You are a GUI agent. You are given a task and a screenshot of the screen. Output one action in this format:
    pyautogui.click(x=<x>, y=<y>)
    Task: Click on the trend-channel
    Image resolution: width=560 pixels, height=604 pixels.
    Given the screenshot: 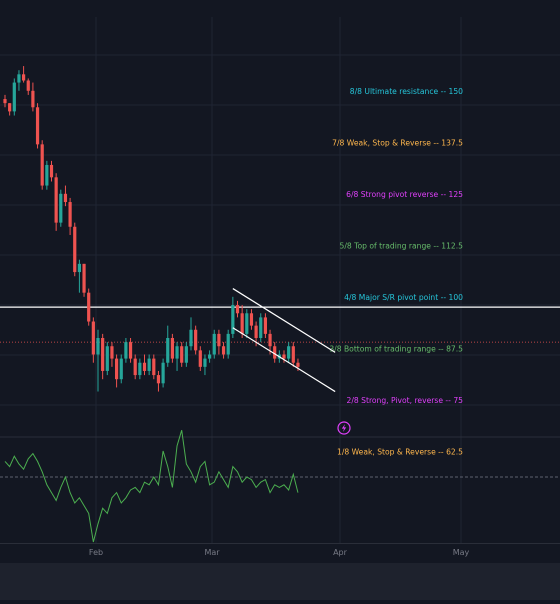 What is the action you would take?
    pyautogui.click(x=284, y=340)
    